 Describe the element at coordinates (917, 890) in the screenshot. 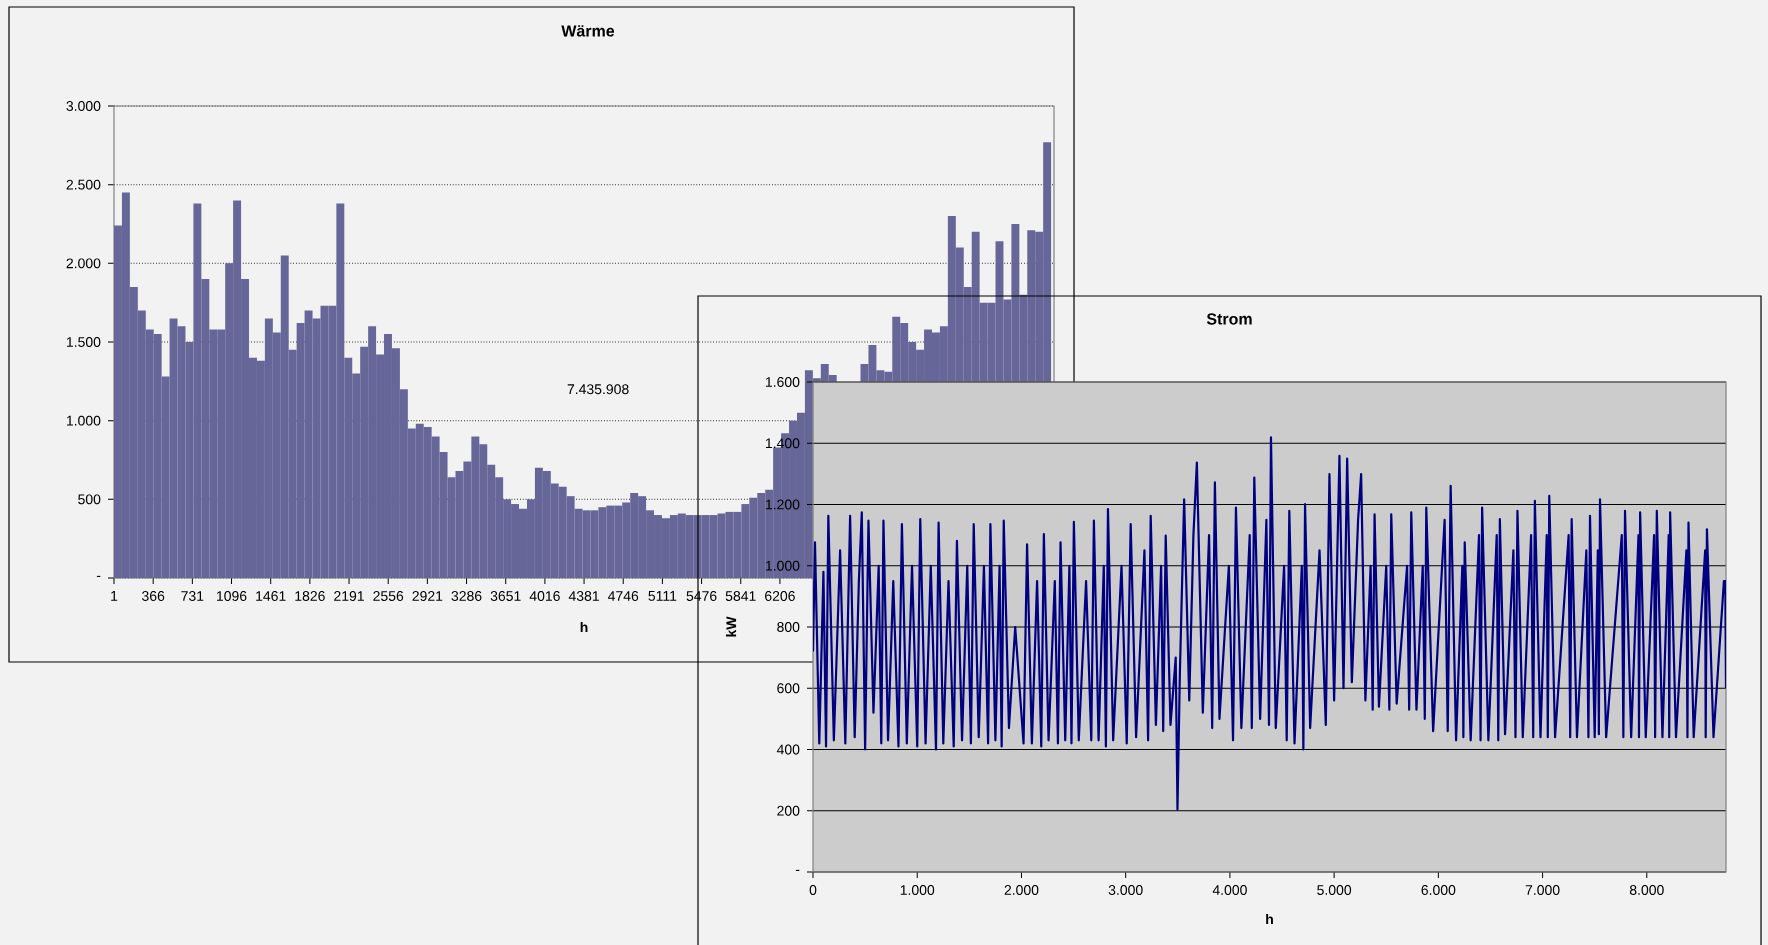

I see `x-tick-label: 1.000` at that location.